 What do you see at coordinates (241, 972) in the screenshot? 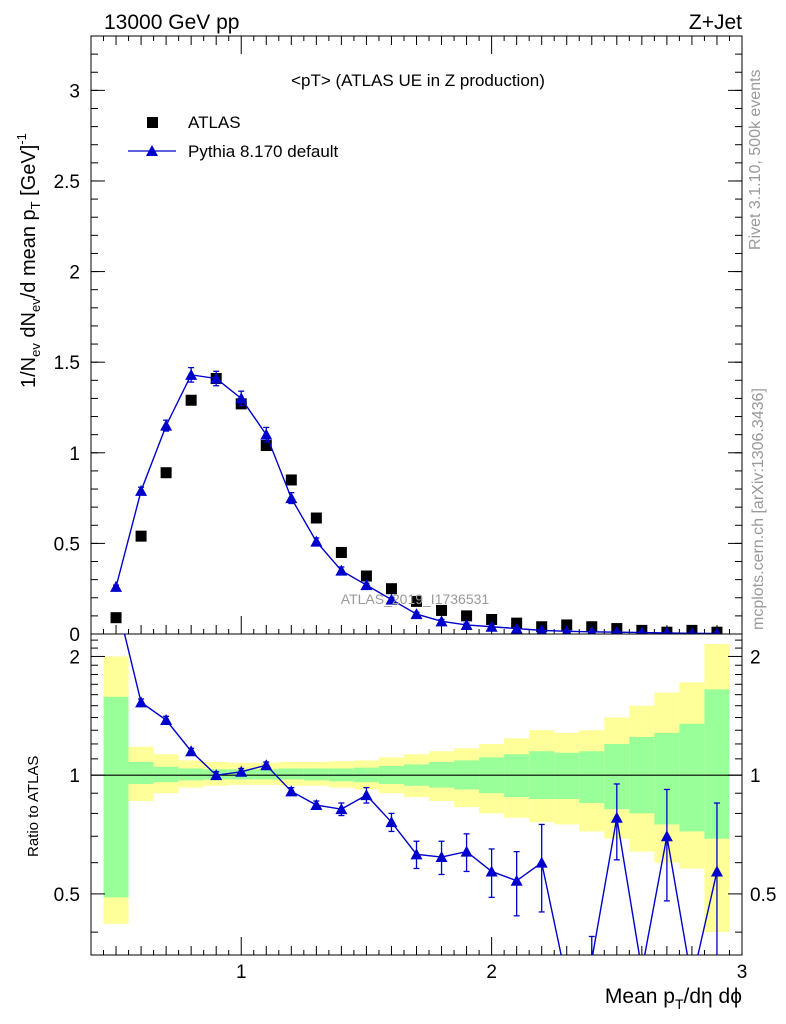
I see `x-tick-label: 1` at bounding box center [241, 972].